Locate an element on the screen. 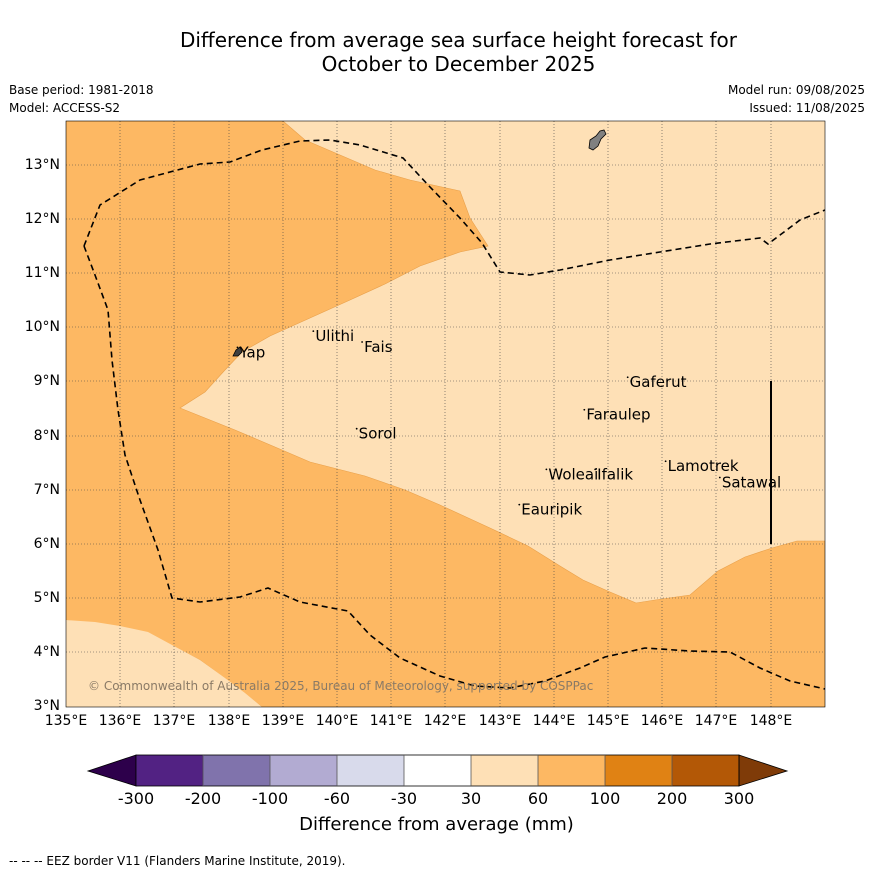  land-features is located at coordinates (419, 243).